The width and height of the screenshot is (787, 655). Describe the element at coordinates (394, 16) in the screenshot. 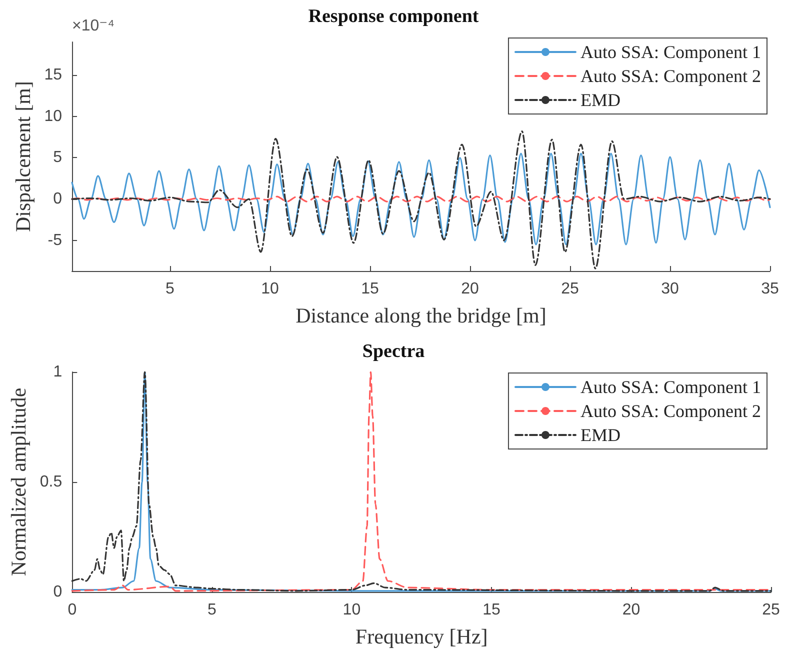

I see `chart-title: Response component` at that location.